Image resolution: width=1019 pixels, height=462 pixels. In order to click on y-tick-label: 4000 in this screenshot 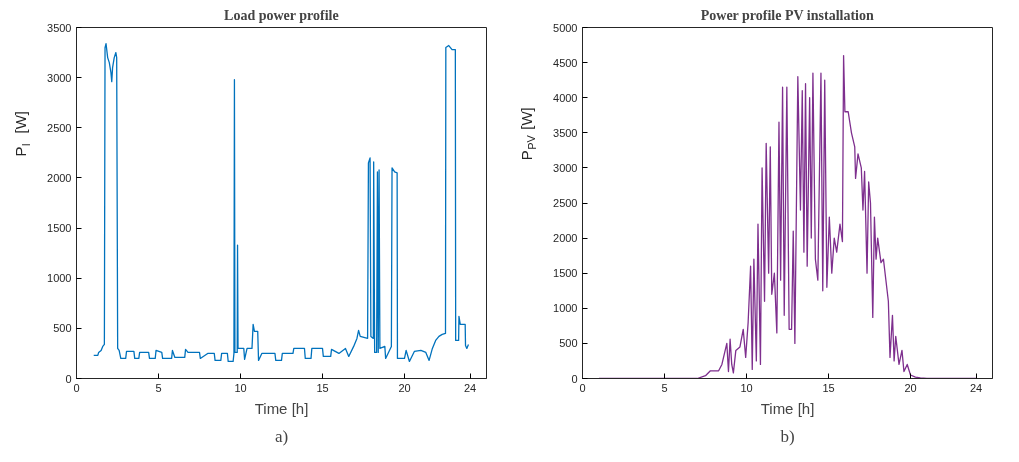, I will do `click(565, 97)`.